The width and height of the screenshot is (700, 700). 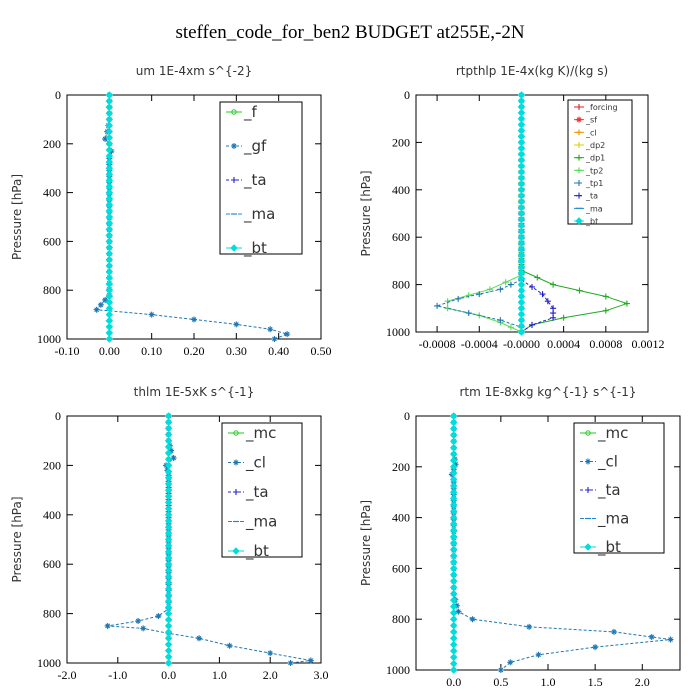 I want to click on legend-label: _ta, so click(x=257, y=492).